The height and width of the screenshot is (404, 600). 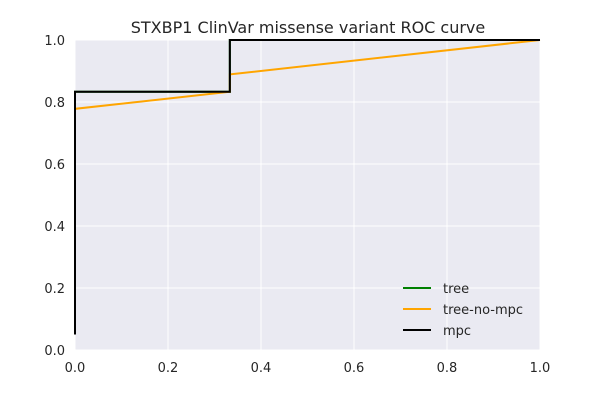 I want to click on y-tick-label-5: 1.0, so click(x=54, y=41).